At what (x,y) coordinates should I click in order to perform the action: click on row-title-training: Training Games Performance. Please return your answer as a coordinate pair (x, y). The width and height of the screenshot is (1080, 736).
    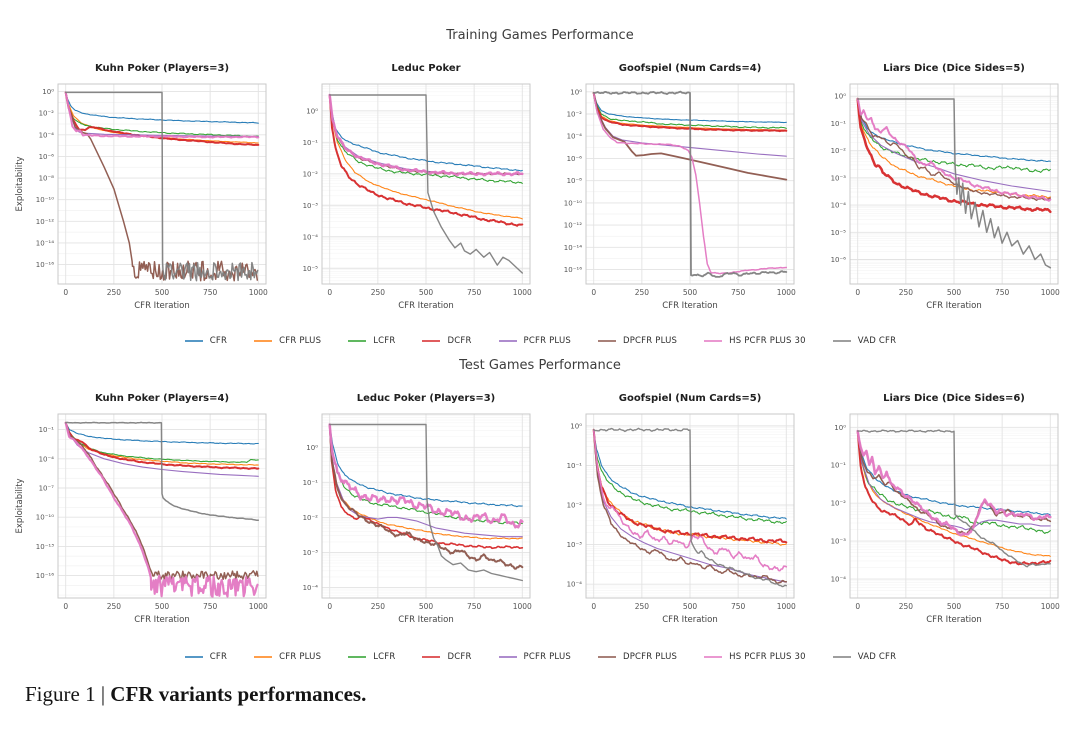
    Looking at the image, I should click on (540, 35).